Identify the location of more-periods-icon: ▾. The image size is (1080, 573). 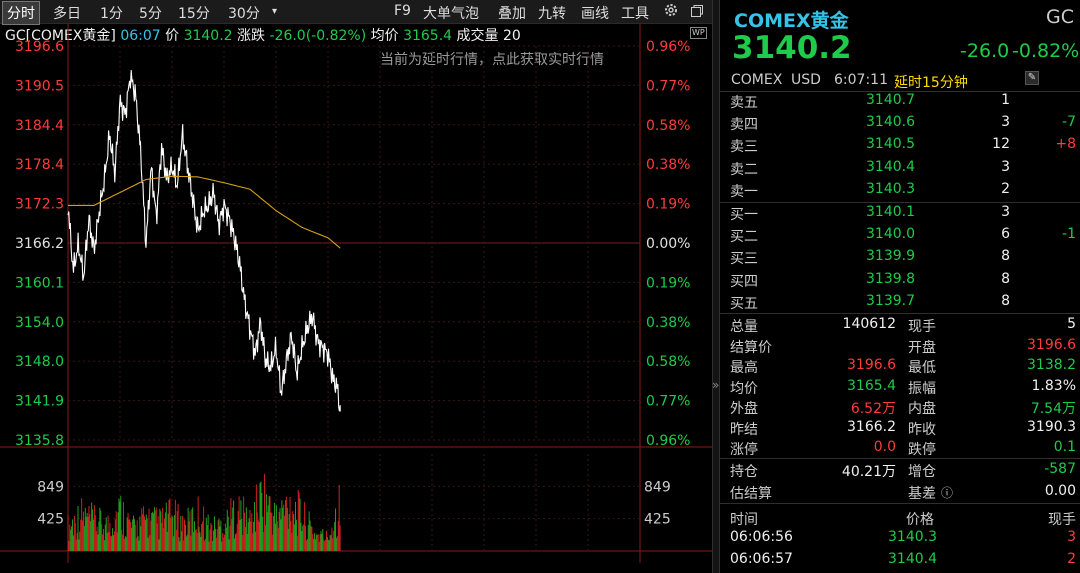
(275, 11).